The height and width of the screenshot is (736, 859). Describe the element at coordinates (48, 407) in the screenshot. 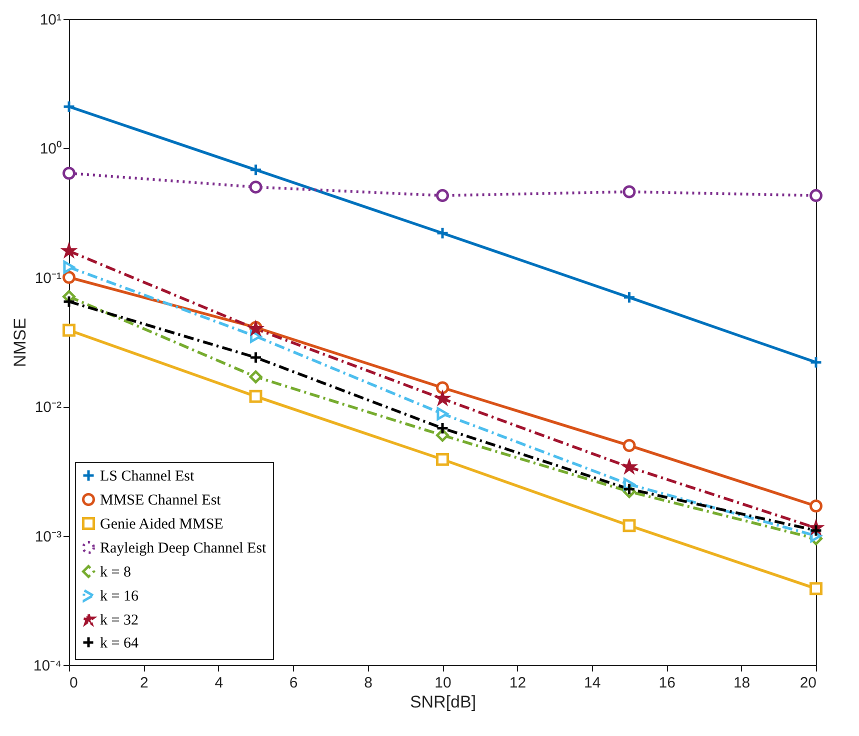

I see `y-tick-label: 10⁻²` at that location.